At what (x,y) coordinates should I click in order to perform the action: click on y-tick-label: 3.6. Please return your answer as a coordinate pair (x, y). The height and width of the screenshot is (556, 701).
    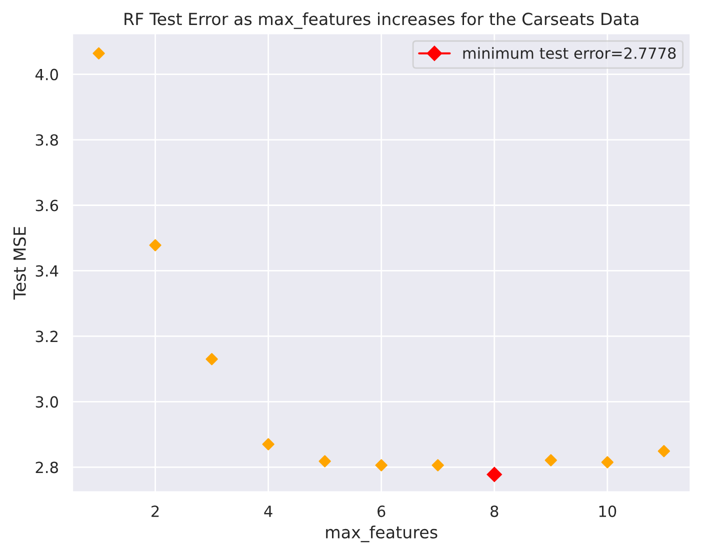
    Looking at the image, I should click on (47, 206).